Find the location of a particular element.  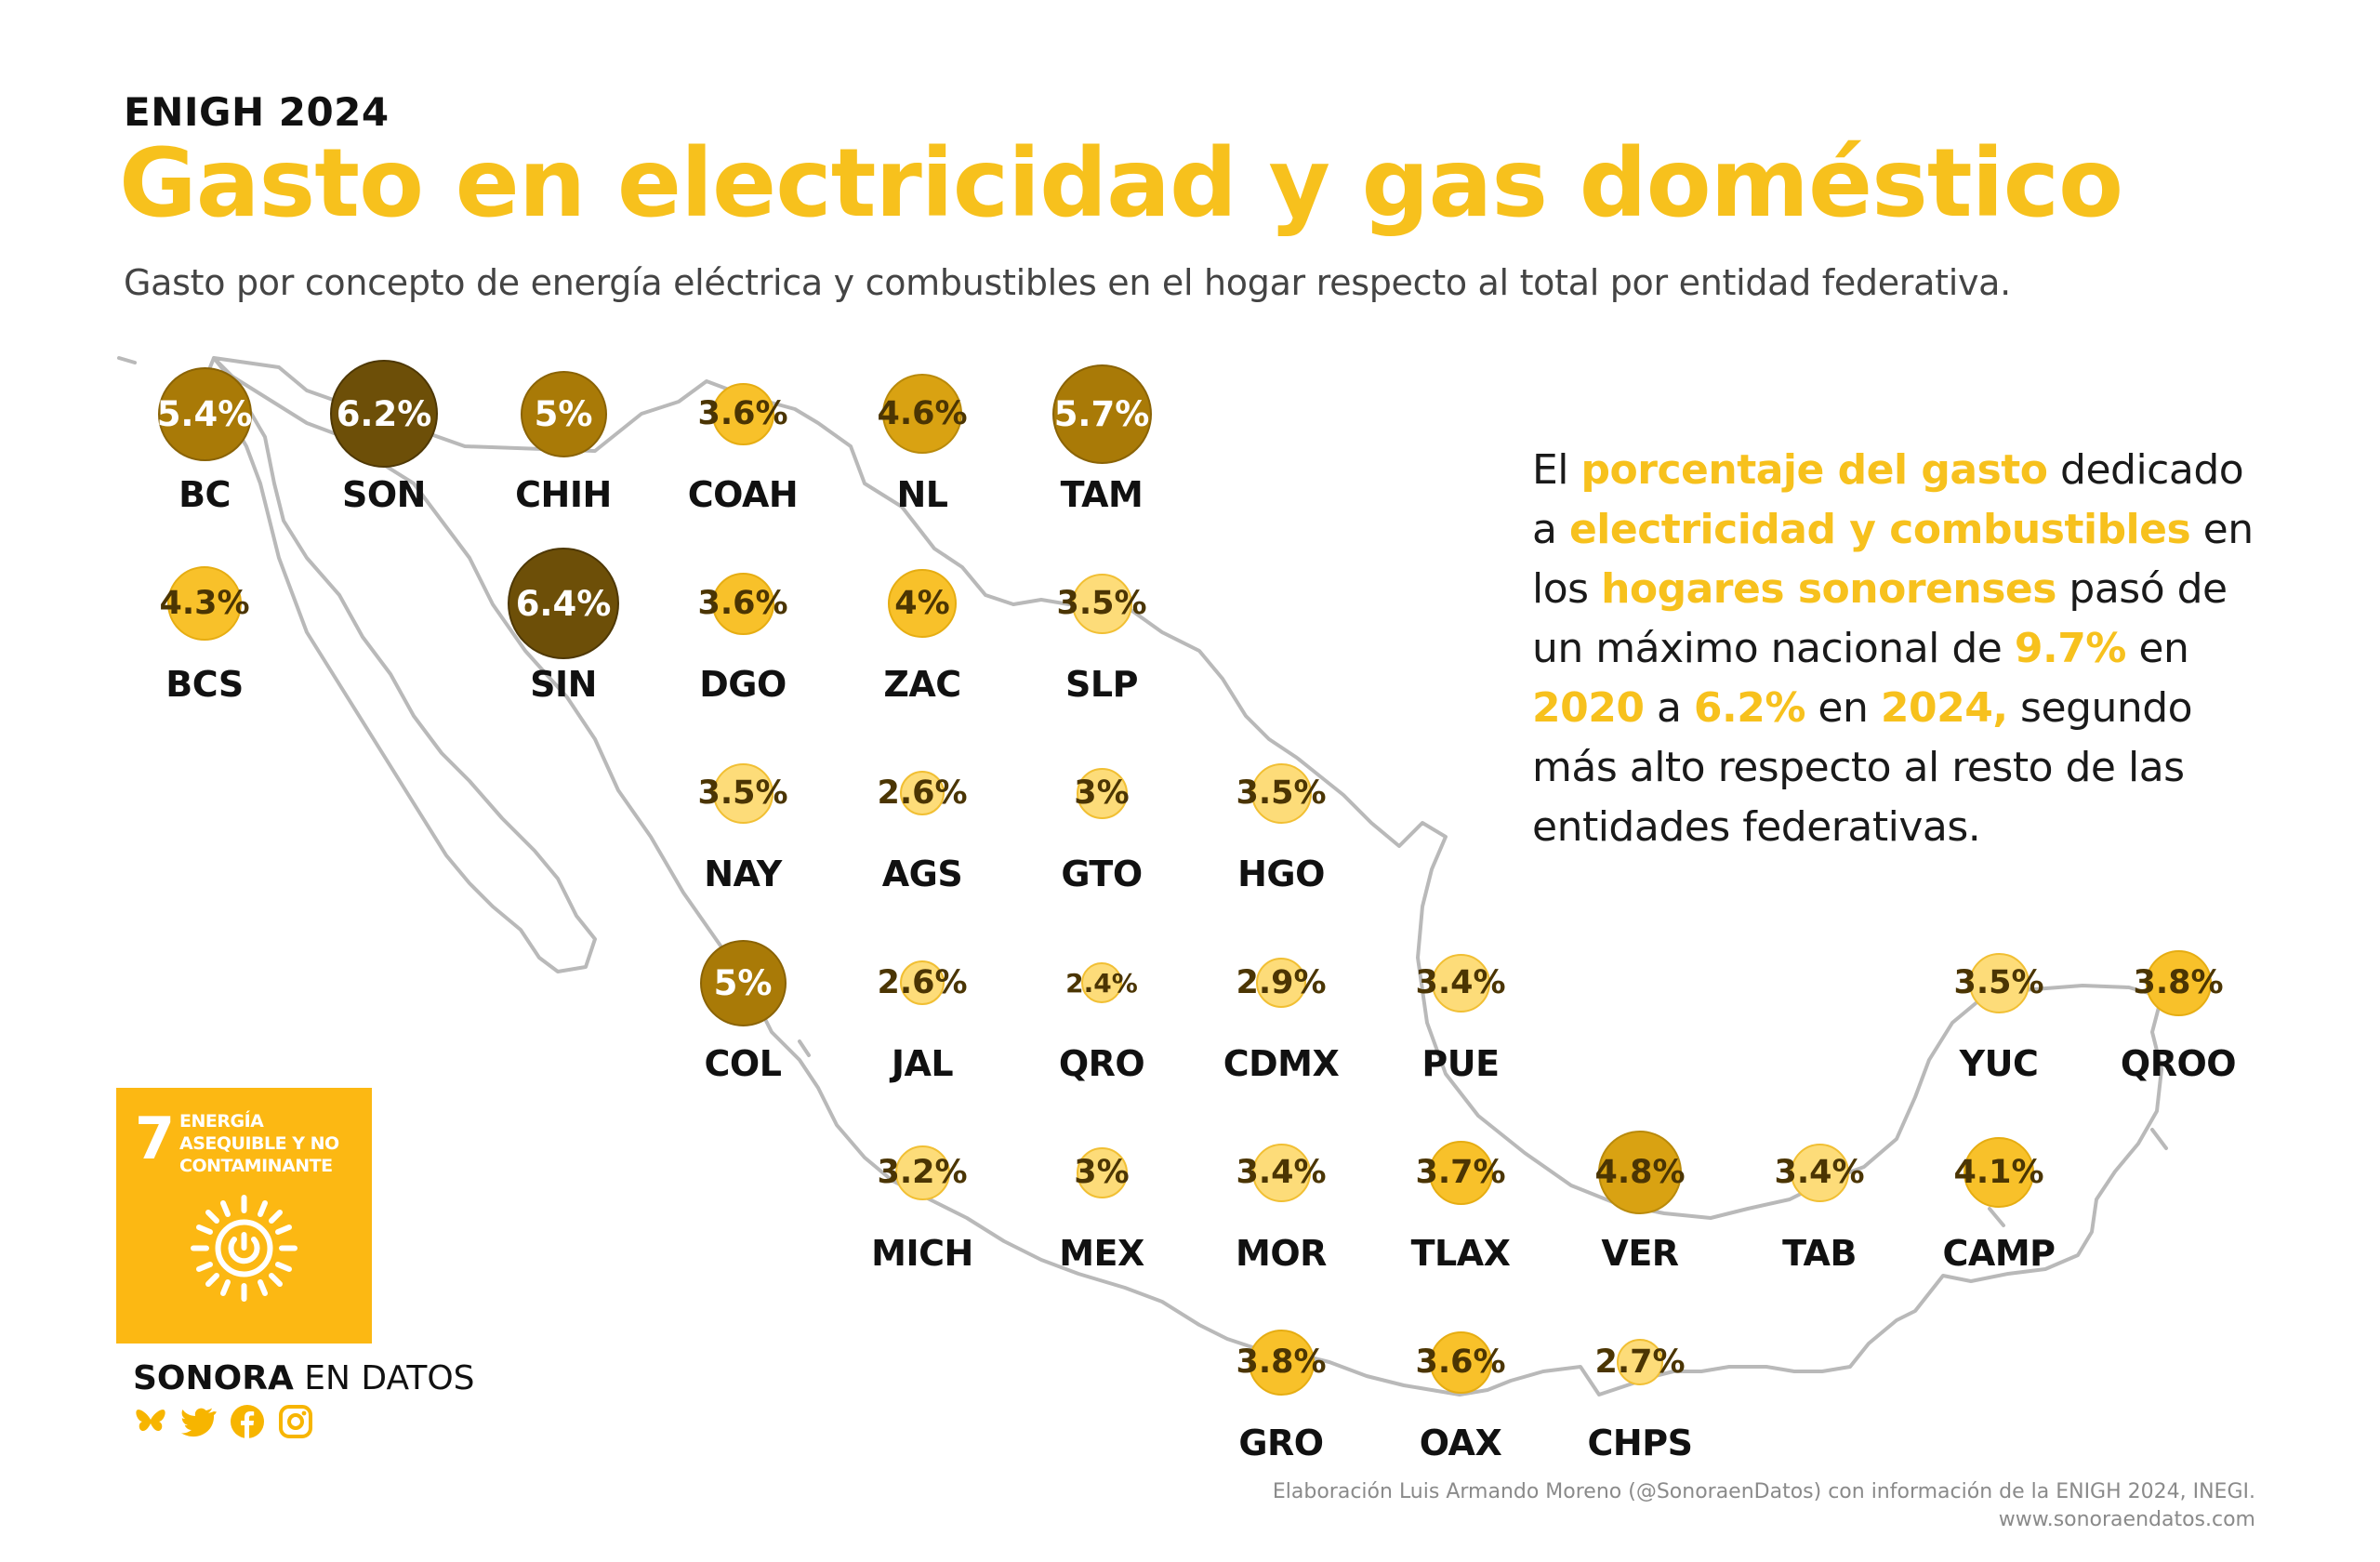

state-label-nay: NAY is located at coordinates (743, 874).